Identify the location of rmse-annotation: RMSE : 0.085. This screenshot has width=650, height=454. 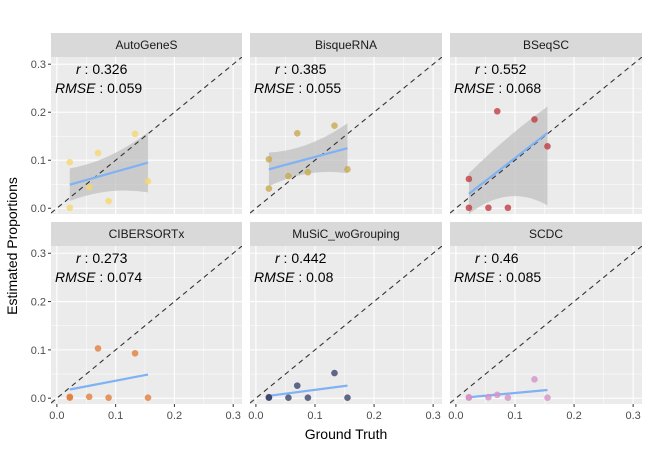
(497, 277).